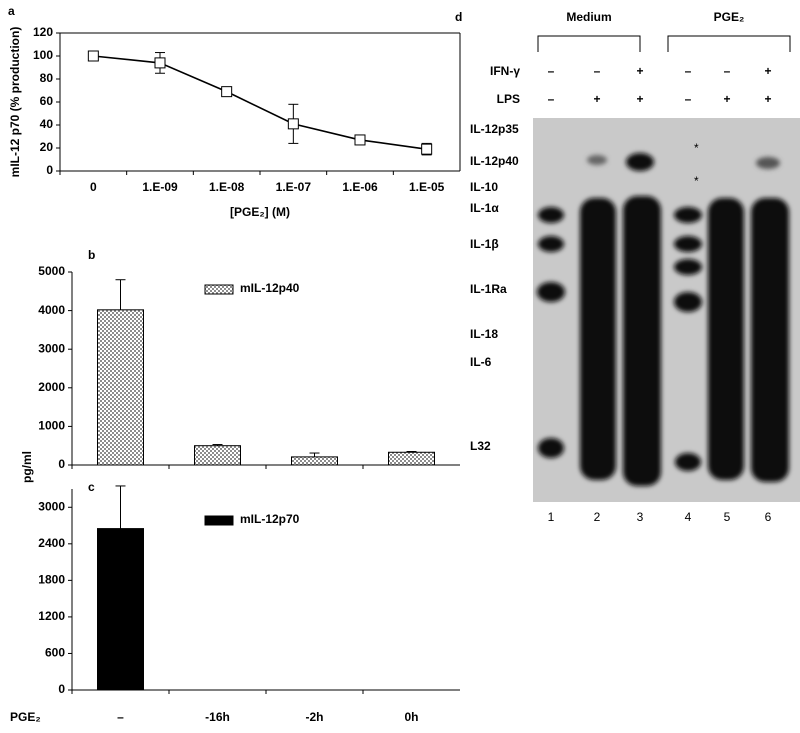  What do you see at coordinates (458, 17) in the screenshot?
I see `panel-letter: d` at bounding box center [458, 17].